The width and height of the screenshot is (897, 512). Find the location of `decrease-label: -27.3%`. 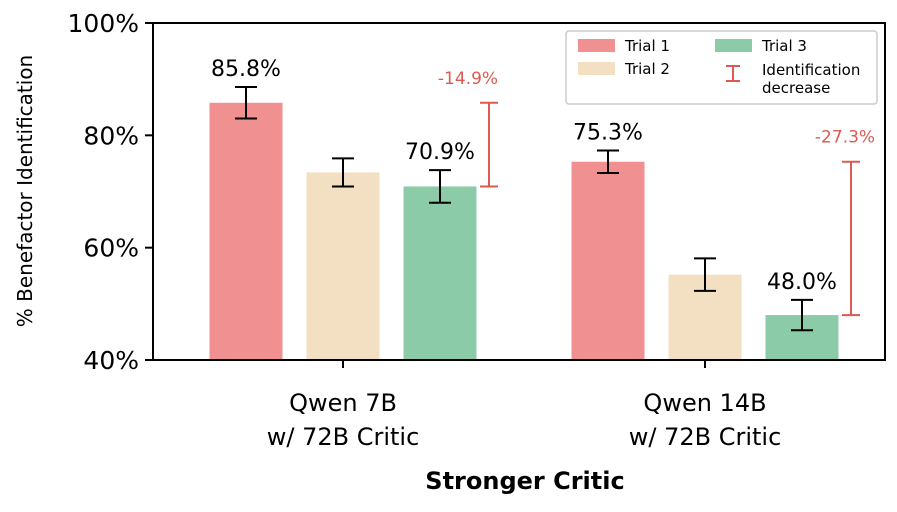

decrease-label: -27.3% is located at coordinates (845, 138).